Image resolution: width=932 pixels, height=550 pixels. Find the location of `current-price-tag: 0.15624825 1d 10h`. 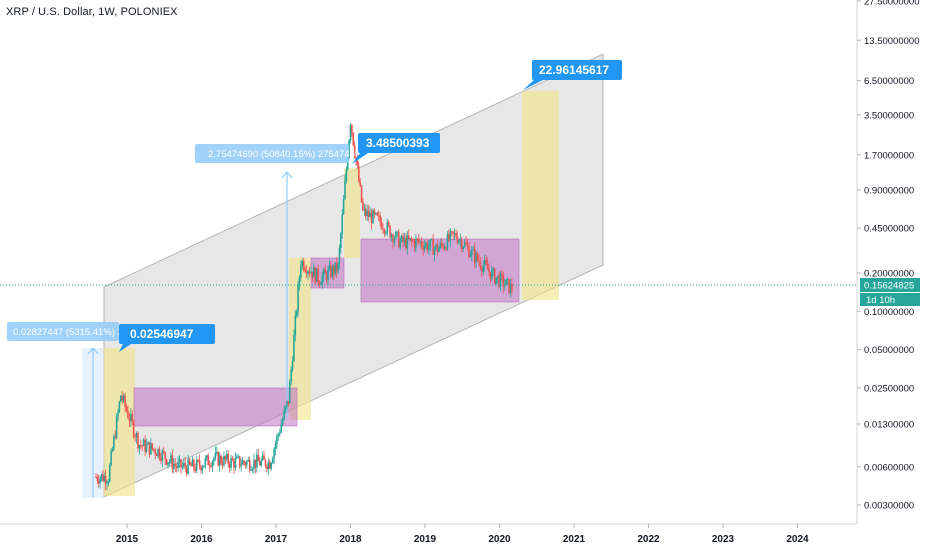

current-price-tag: 0.15624825 1d 10h is located at coordinates (890, 292).